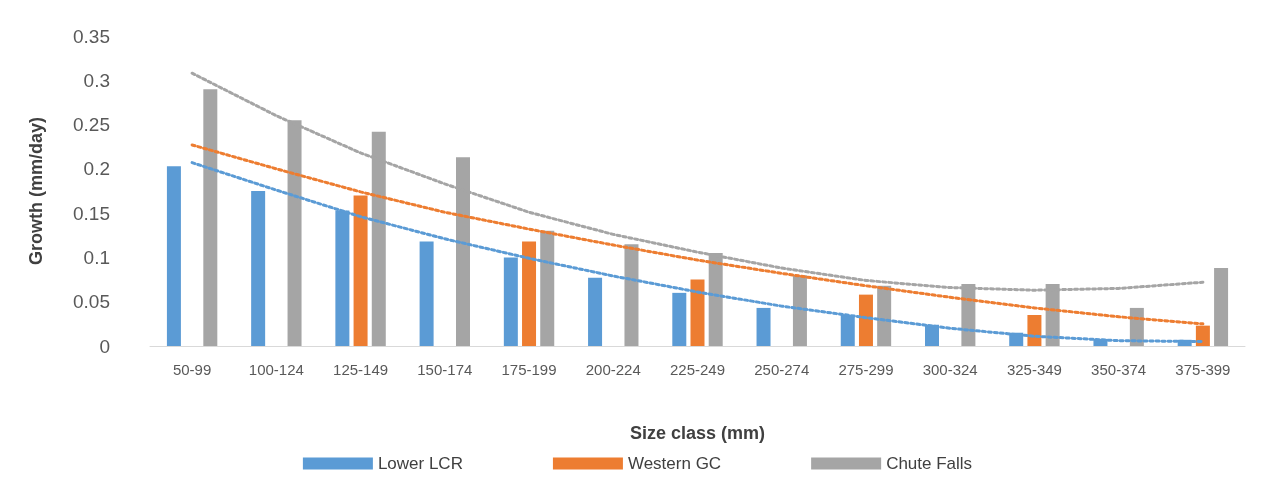  What do you see at coordinates (950, 369) in the screenshot?
I see `x-tick-label: 300-324` at bounding box center [950, 369].